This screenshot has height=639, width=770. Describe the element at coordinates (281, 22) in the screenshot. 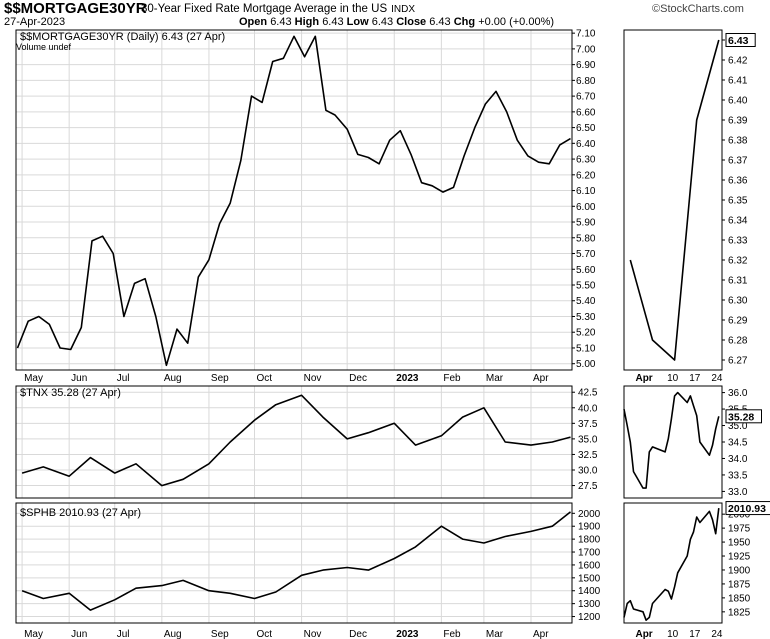

I see `open-value: 6.43` at that location.